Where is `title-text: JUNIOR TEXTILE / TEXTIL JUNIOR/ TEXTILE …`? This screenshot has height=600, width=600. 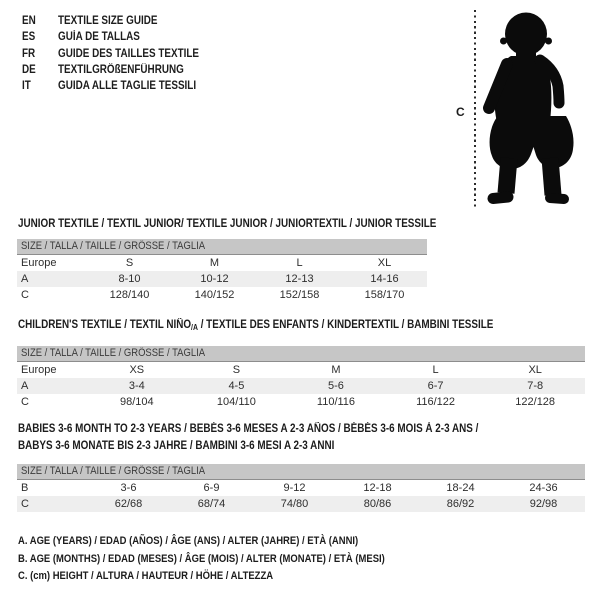 title-text: JUNIOR TEXTILE / TEXTIL JUNIOR/ TEXTILE … is located at coordinates (227, 224).